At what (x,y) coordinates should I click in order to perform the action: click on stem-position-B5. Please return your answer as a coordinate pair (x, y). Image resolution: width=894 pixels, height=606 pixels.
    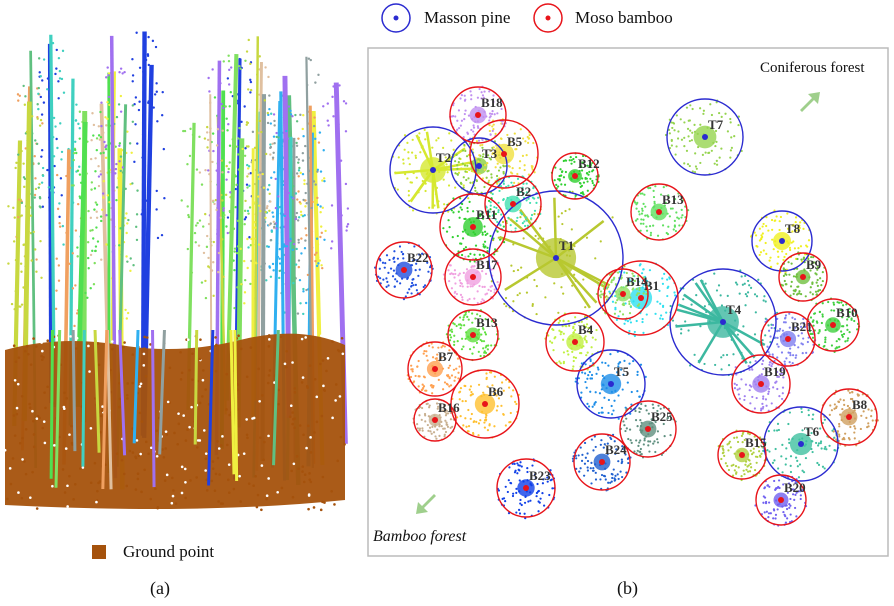
    Looking at the image, I should click on (504, 154).